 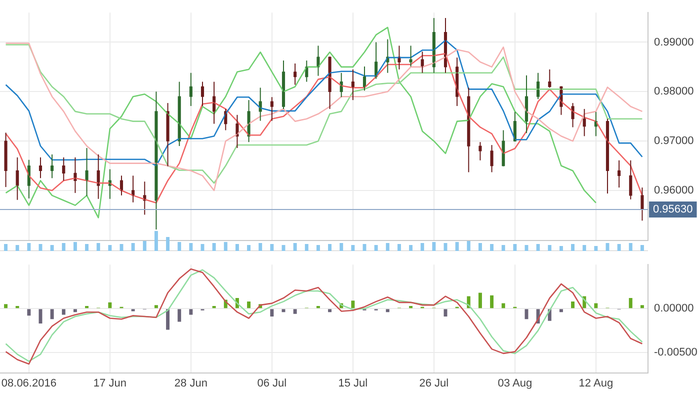 I want to click on x-tick-label: 08.06.2016, so click(x=28, y=383).